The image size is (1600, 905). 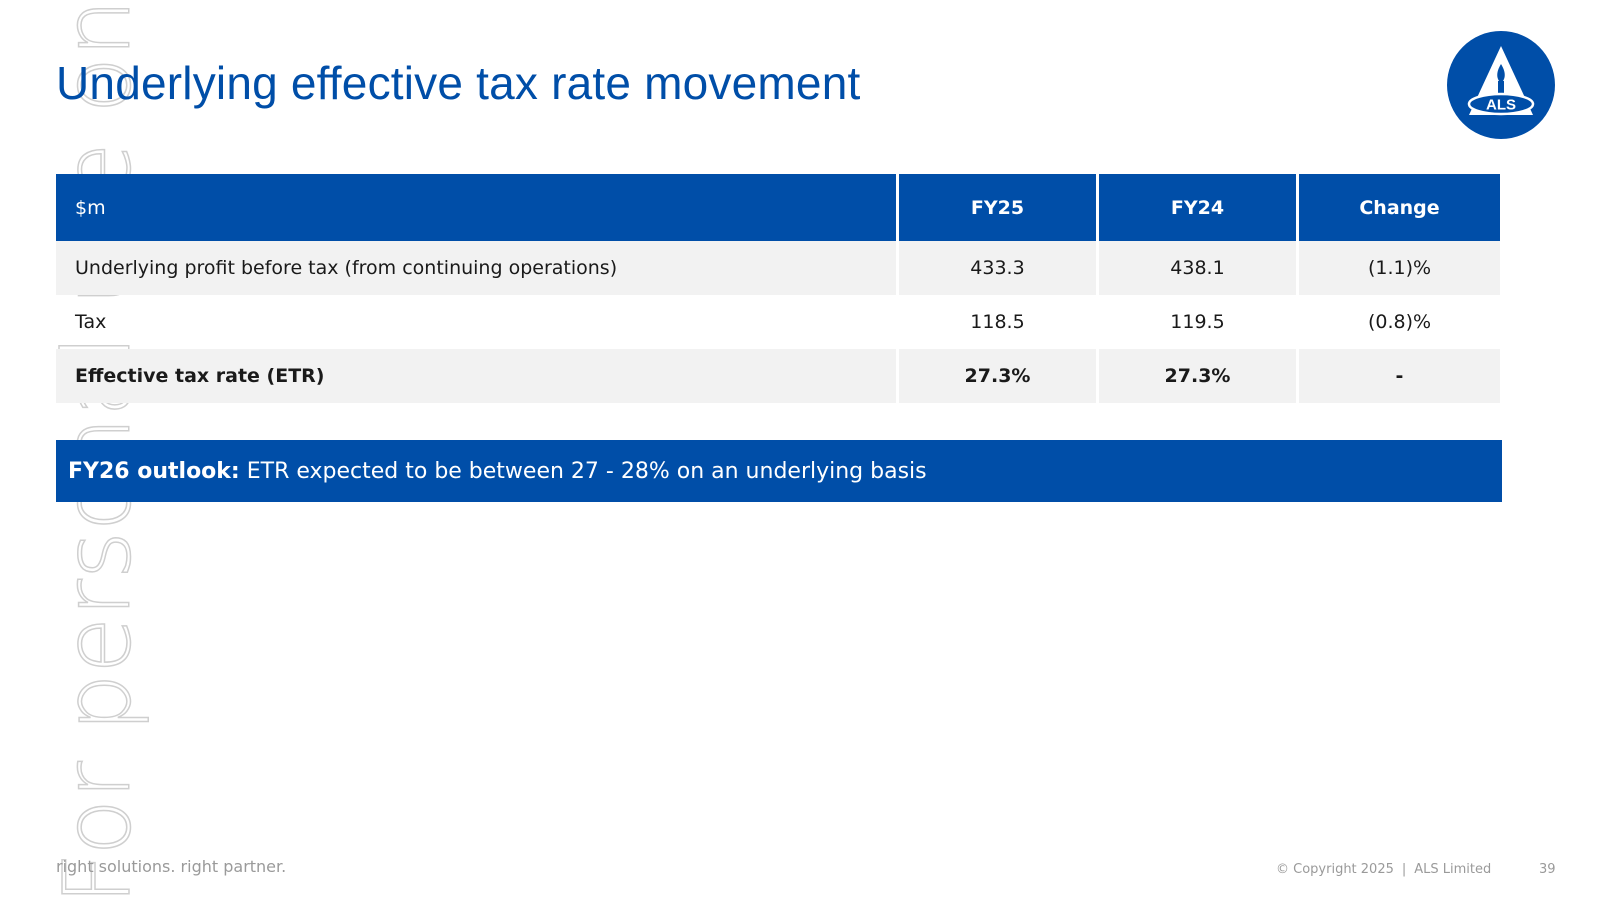 I want to click on footer-copyright: © Copyright 2025 | ALS Limited, so click(x=1383, y=869).